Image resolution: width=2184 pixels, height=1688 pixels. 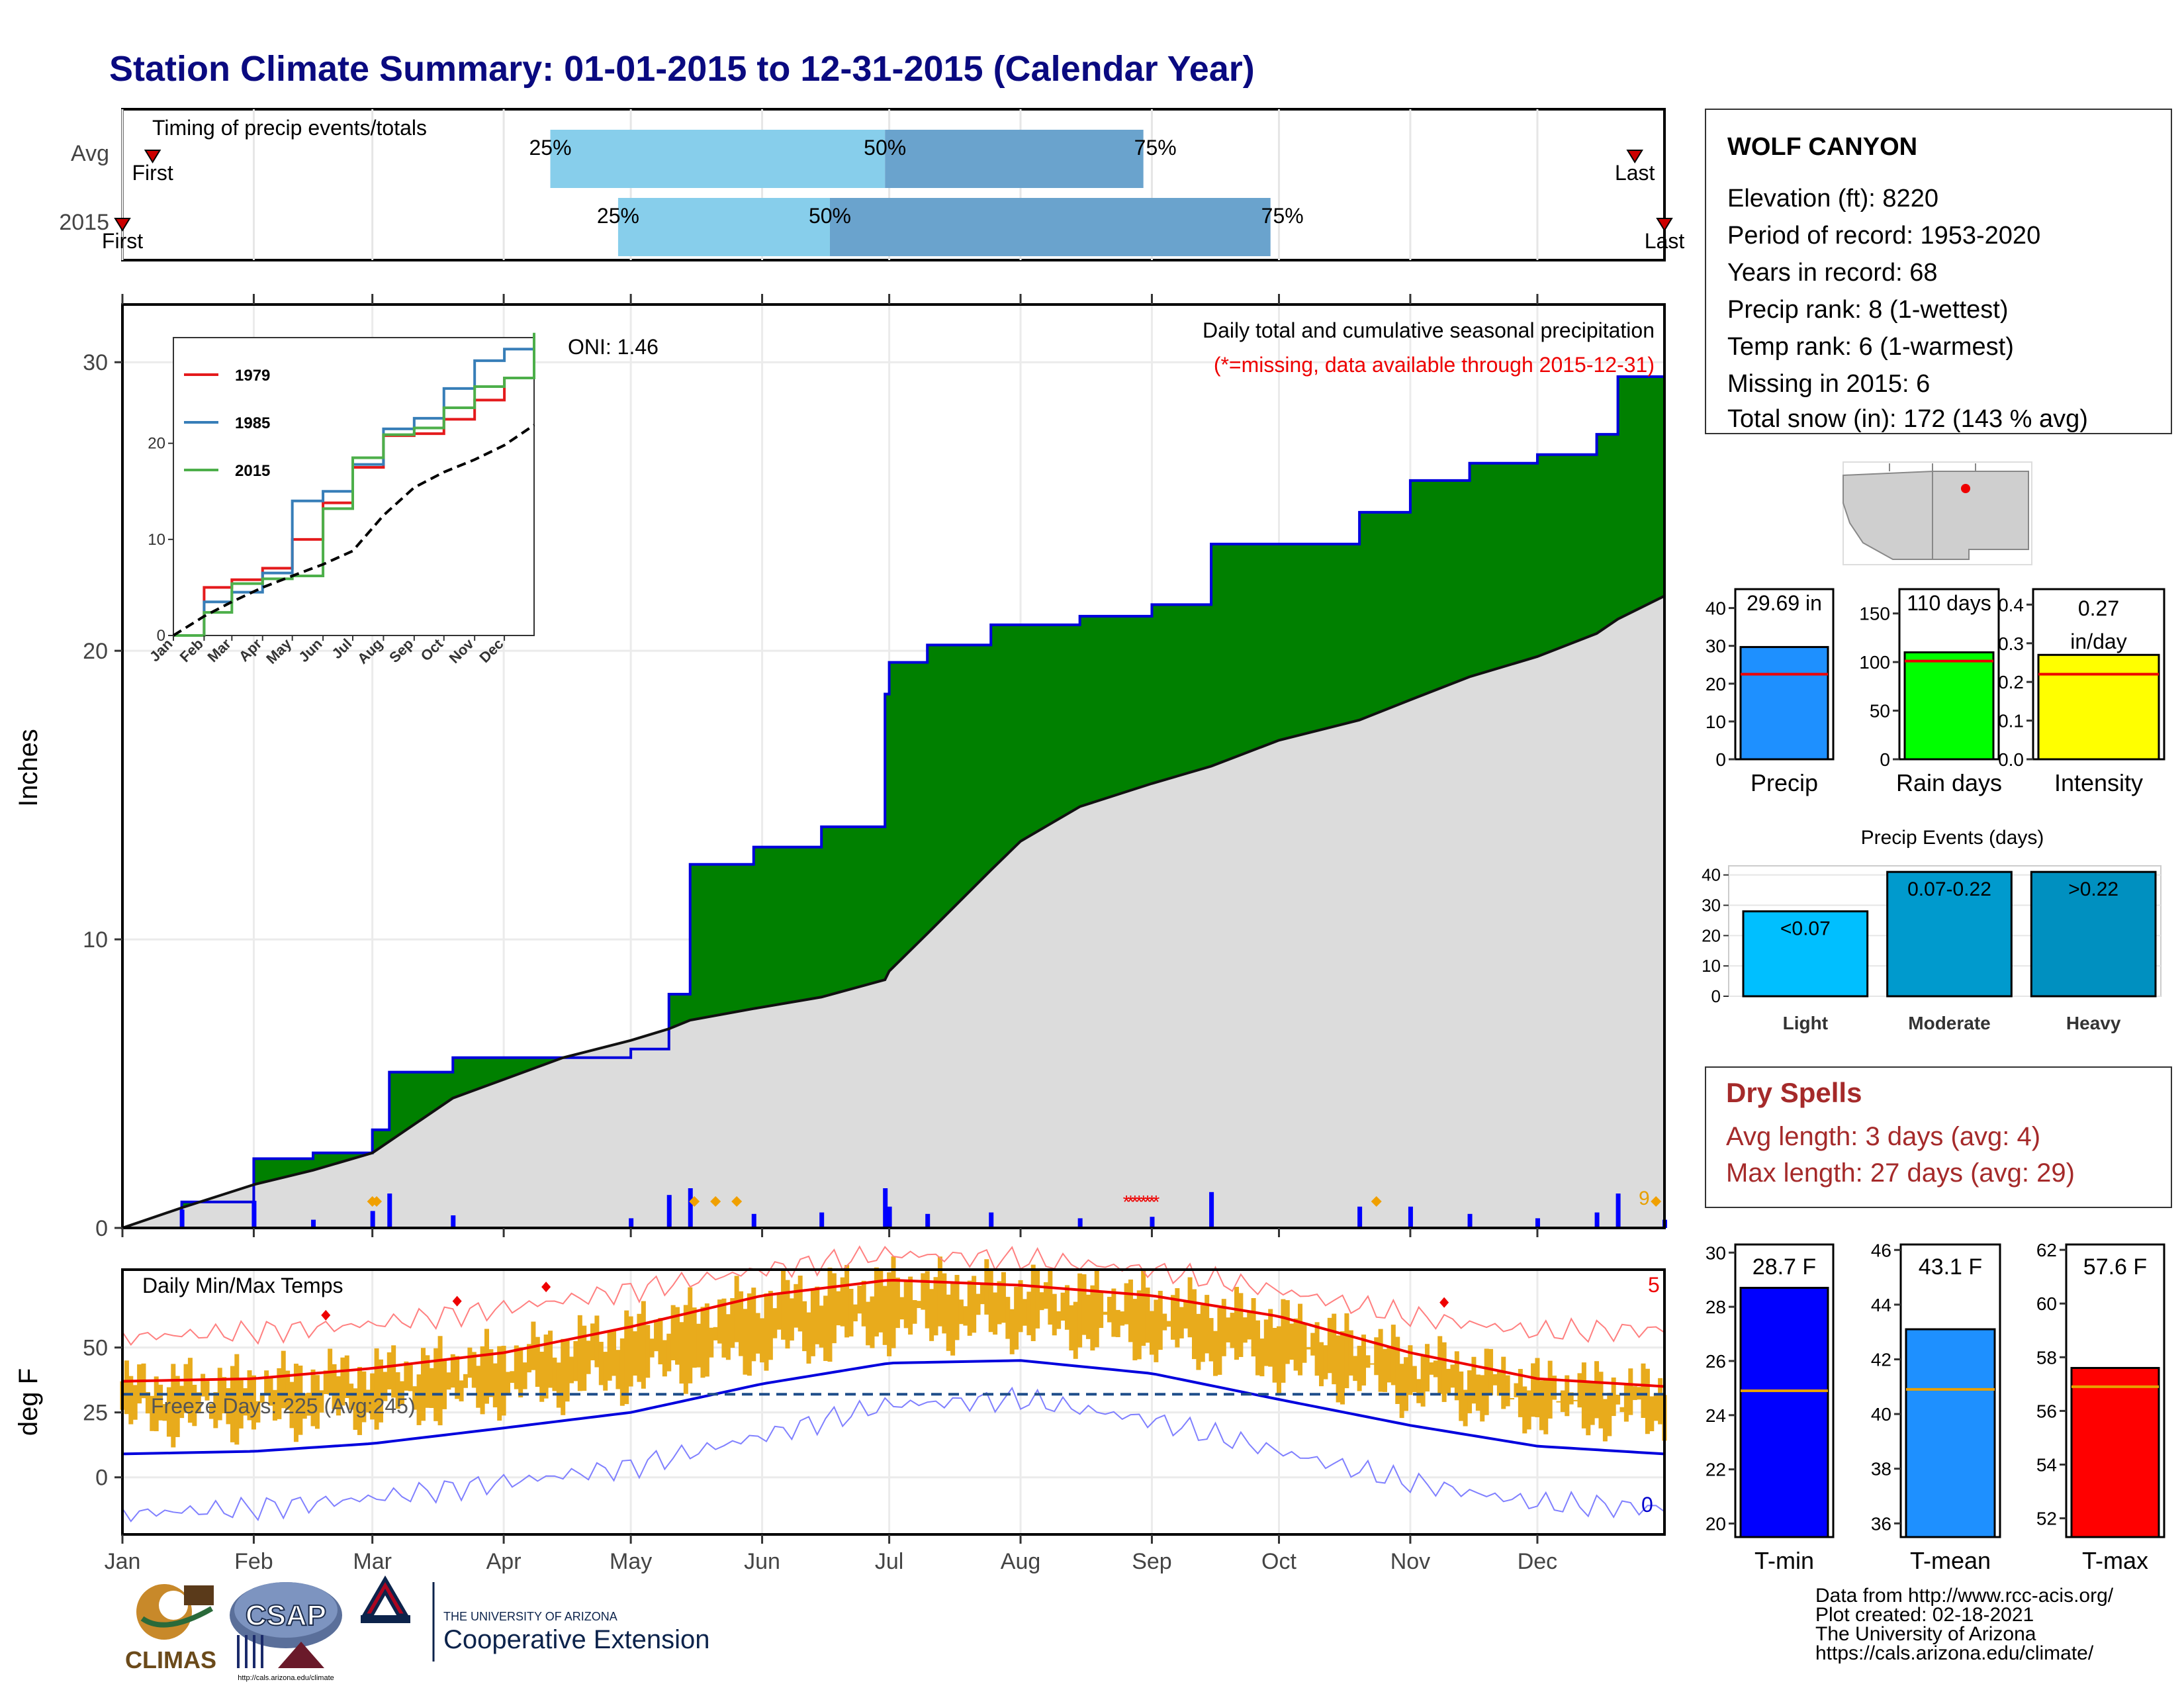 What do you see at coordinates (2093, 889) in the screenshot?
I see `event-range-label: >0.22` at bounding box center [2093, 889].